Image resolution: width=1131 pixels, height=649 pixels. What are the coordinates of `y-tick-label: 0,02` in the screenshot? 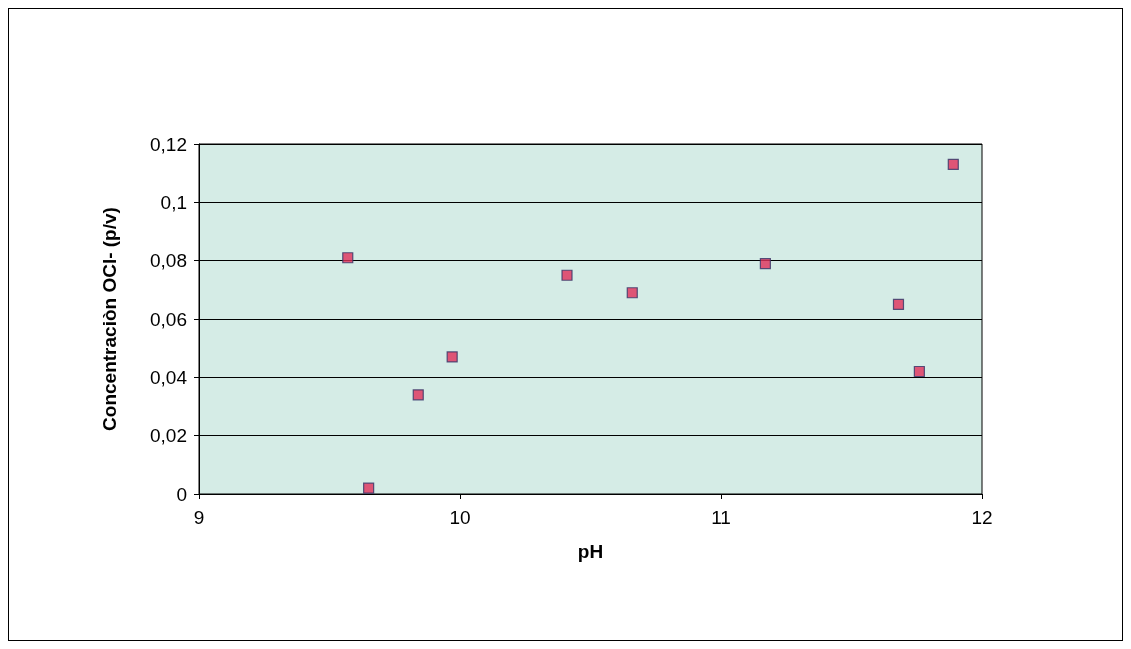 It's located at (168, 436).